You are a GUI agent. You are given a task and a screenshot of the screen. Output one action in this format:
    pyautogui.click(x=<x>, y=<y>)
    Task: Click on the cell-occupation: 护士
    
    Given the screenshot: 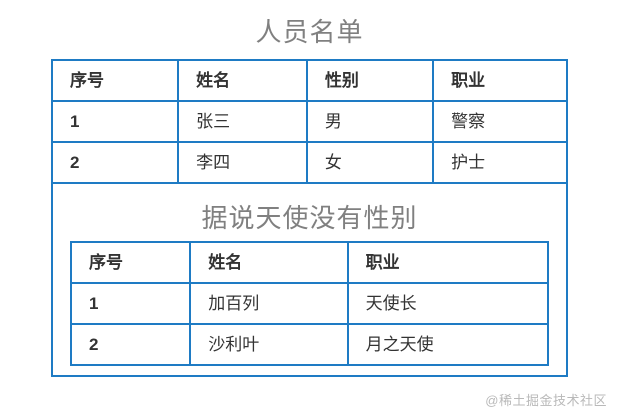 What is the action you would take?
    pyautogui.click(x=500, y=162)
    